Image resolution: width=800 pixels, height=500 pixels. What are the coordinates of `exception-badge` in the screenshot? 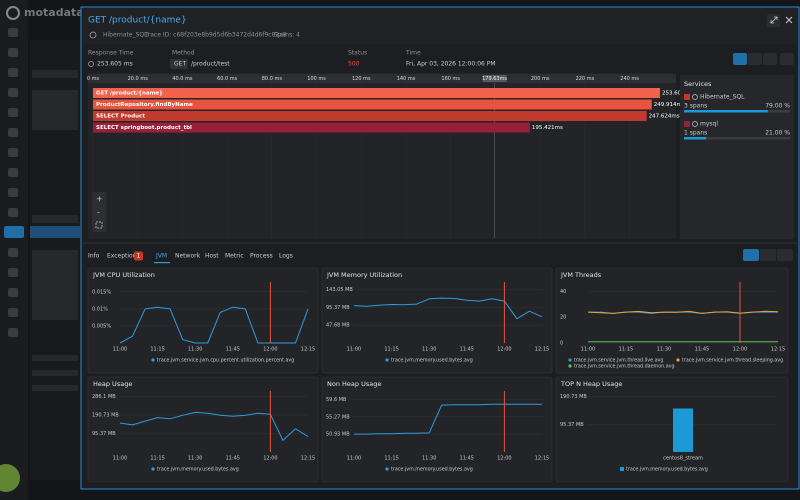 It's located at (138, 256).